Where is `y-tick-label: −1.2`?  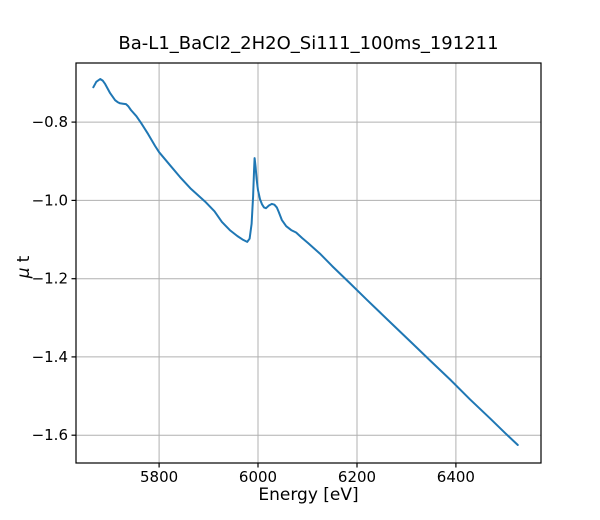
y-tick-label: −1.2 is located at coordinates (50, 279).